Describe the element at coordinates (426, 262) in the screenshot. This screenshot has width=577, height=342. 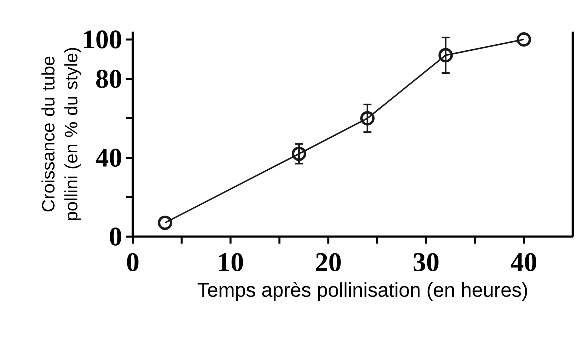
I see `x-tick-label: 30` at that location.